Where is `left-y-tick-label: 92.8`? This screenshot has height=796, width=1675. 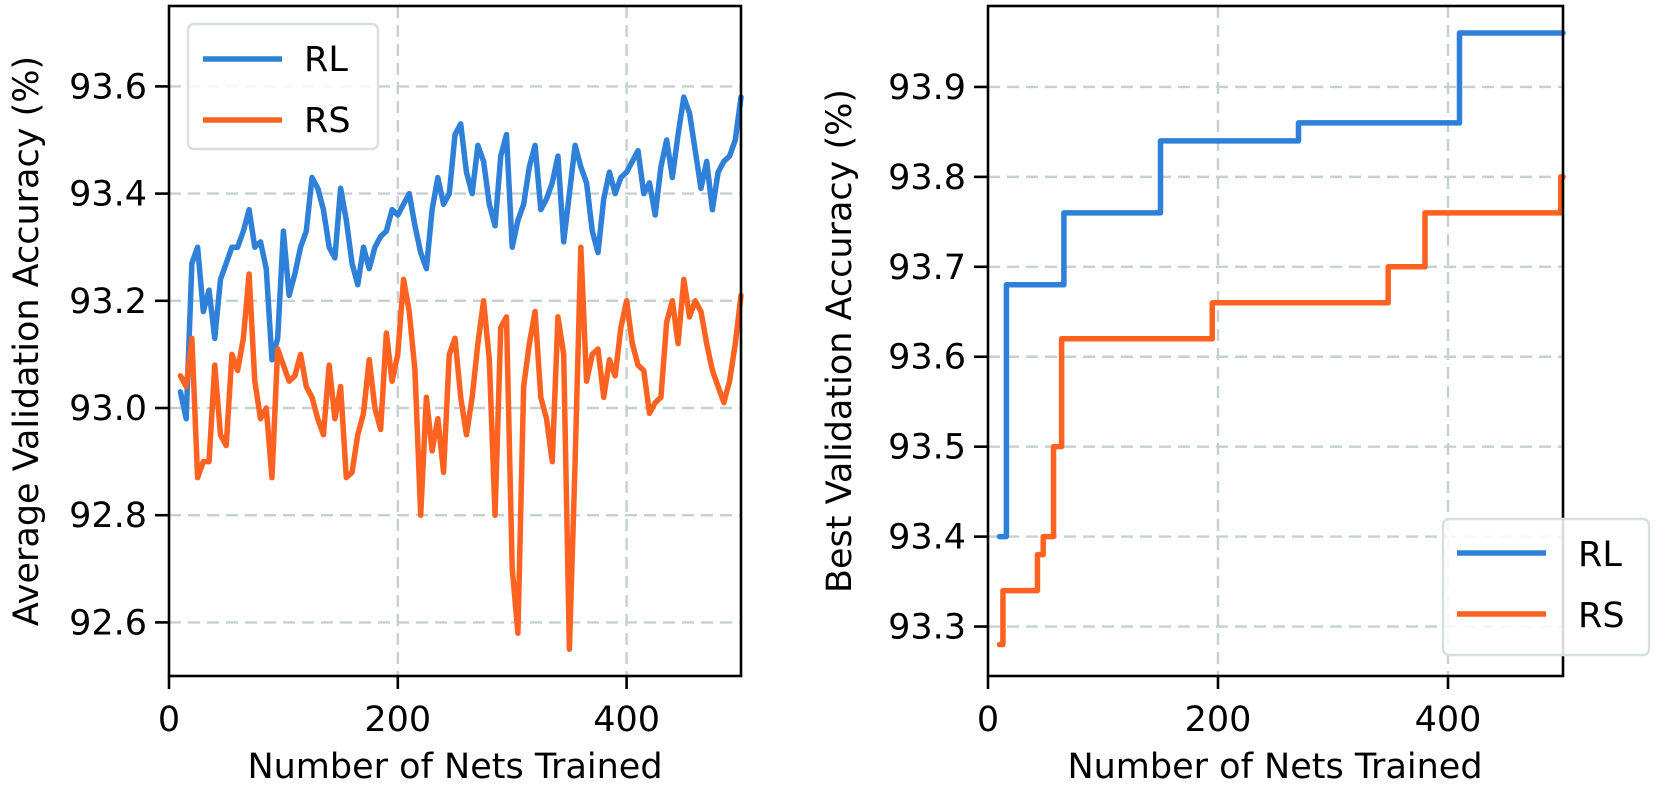 left-y-tick-label: 92.8 is located at coordinates (108, 516).